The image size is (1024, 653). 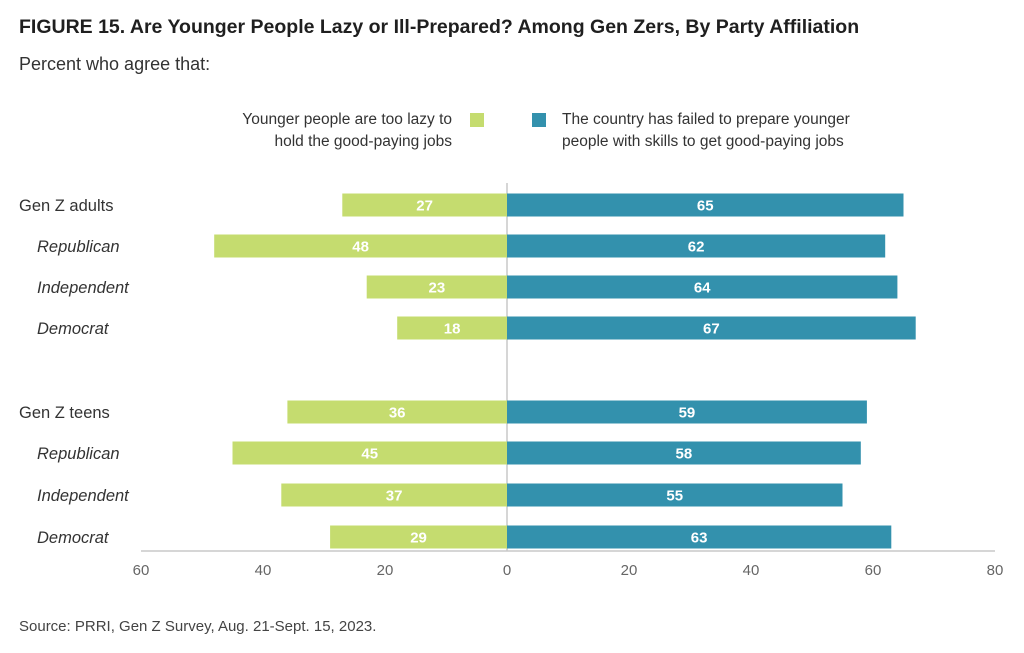 What do you see at coordinates (477, 120) in the screenshot?
I see `legend-lazy-swatch` at bounding box center [477, 120].